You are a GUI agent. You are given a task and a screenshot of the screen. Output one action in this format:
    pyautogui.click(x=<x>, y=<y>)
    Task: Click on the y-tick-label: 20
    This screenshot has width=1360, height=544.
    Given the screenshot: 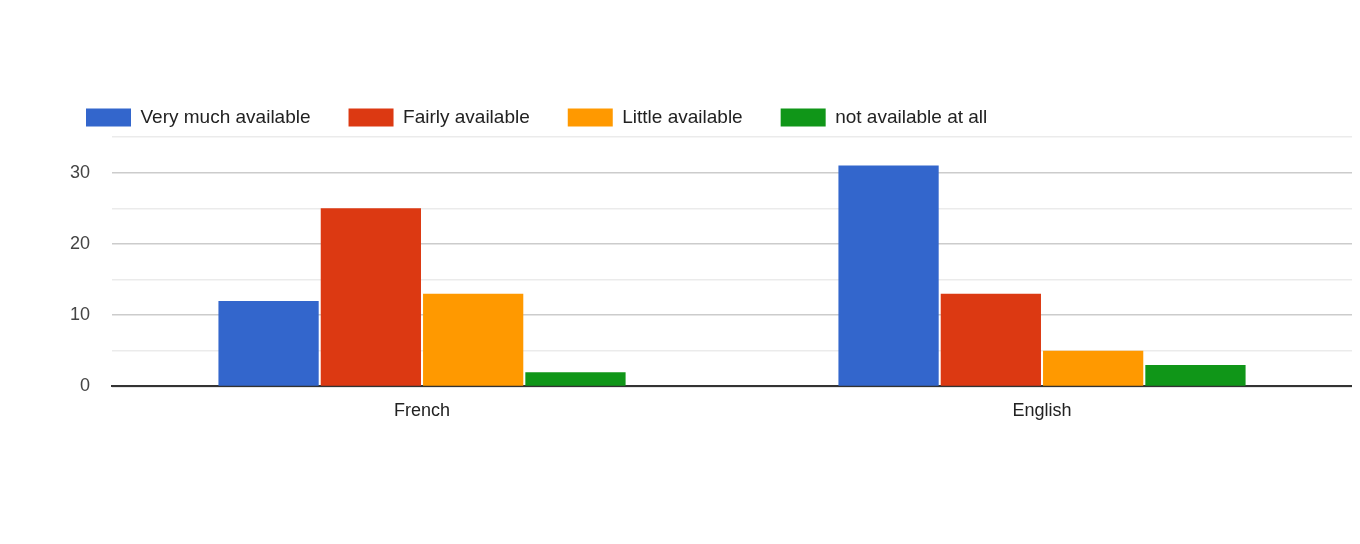 What is the action you would take?
    pyautogui.click(x=80, y=242)
    